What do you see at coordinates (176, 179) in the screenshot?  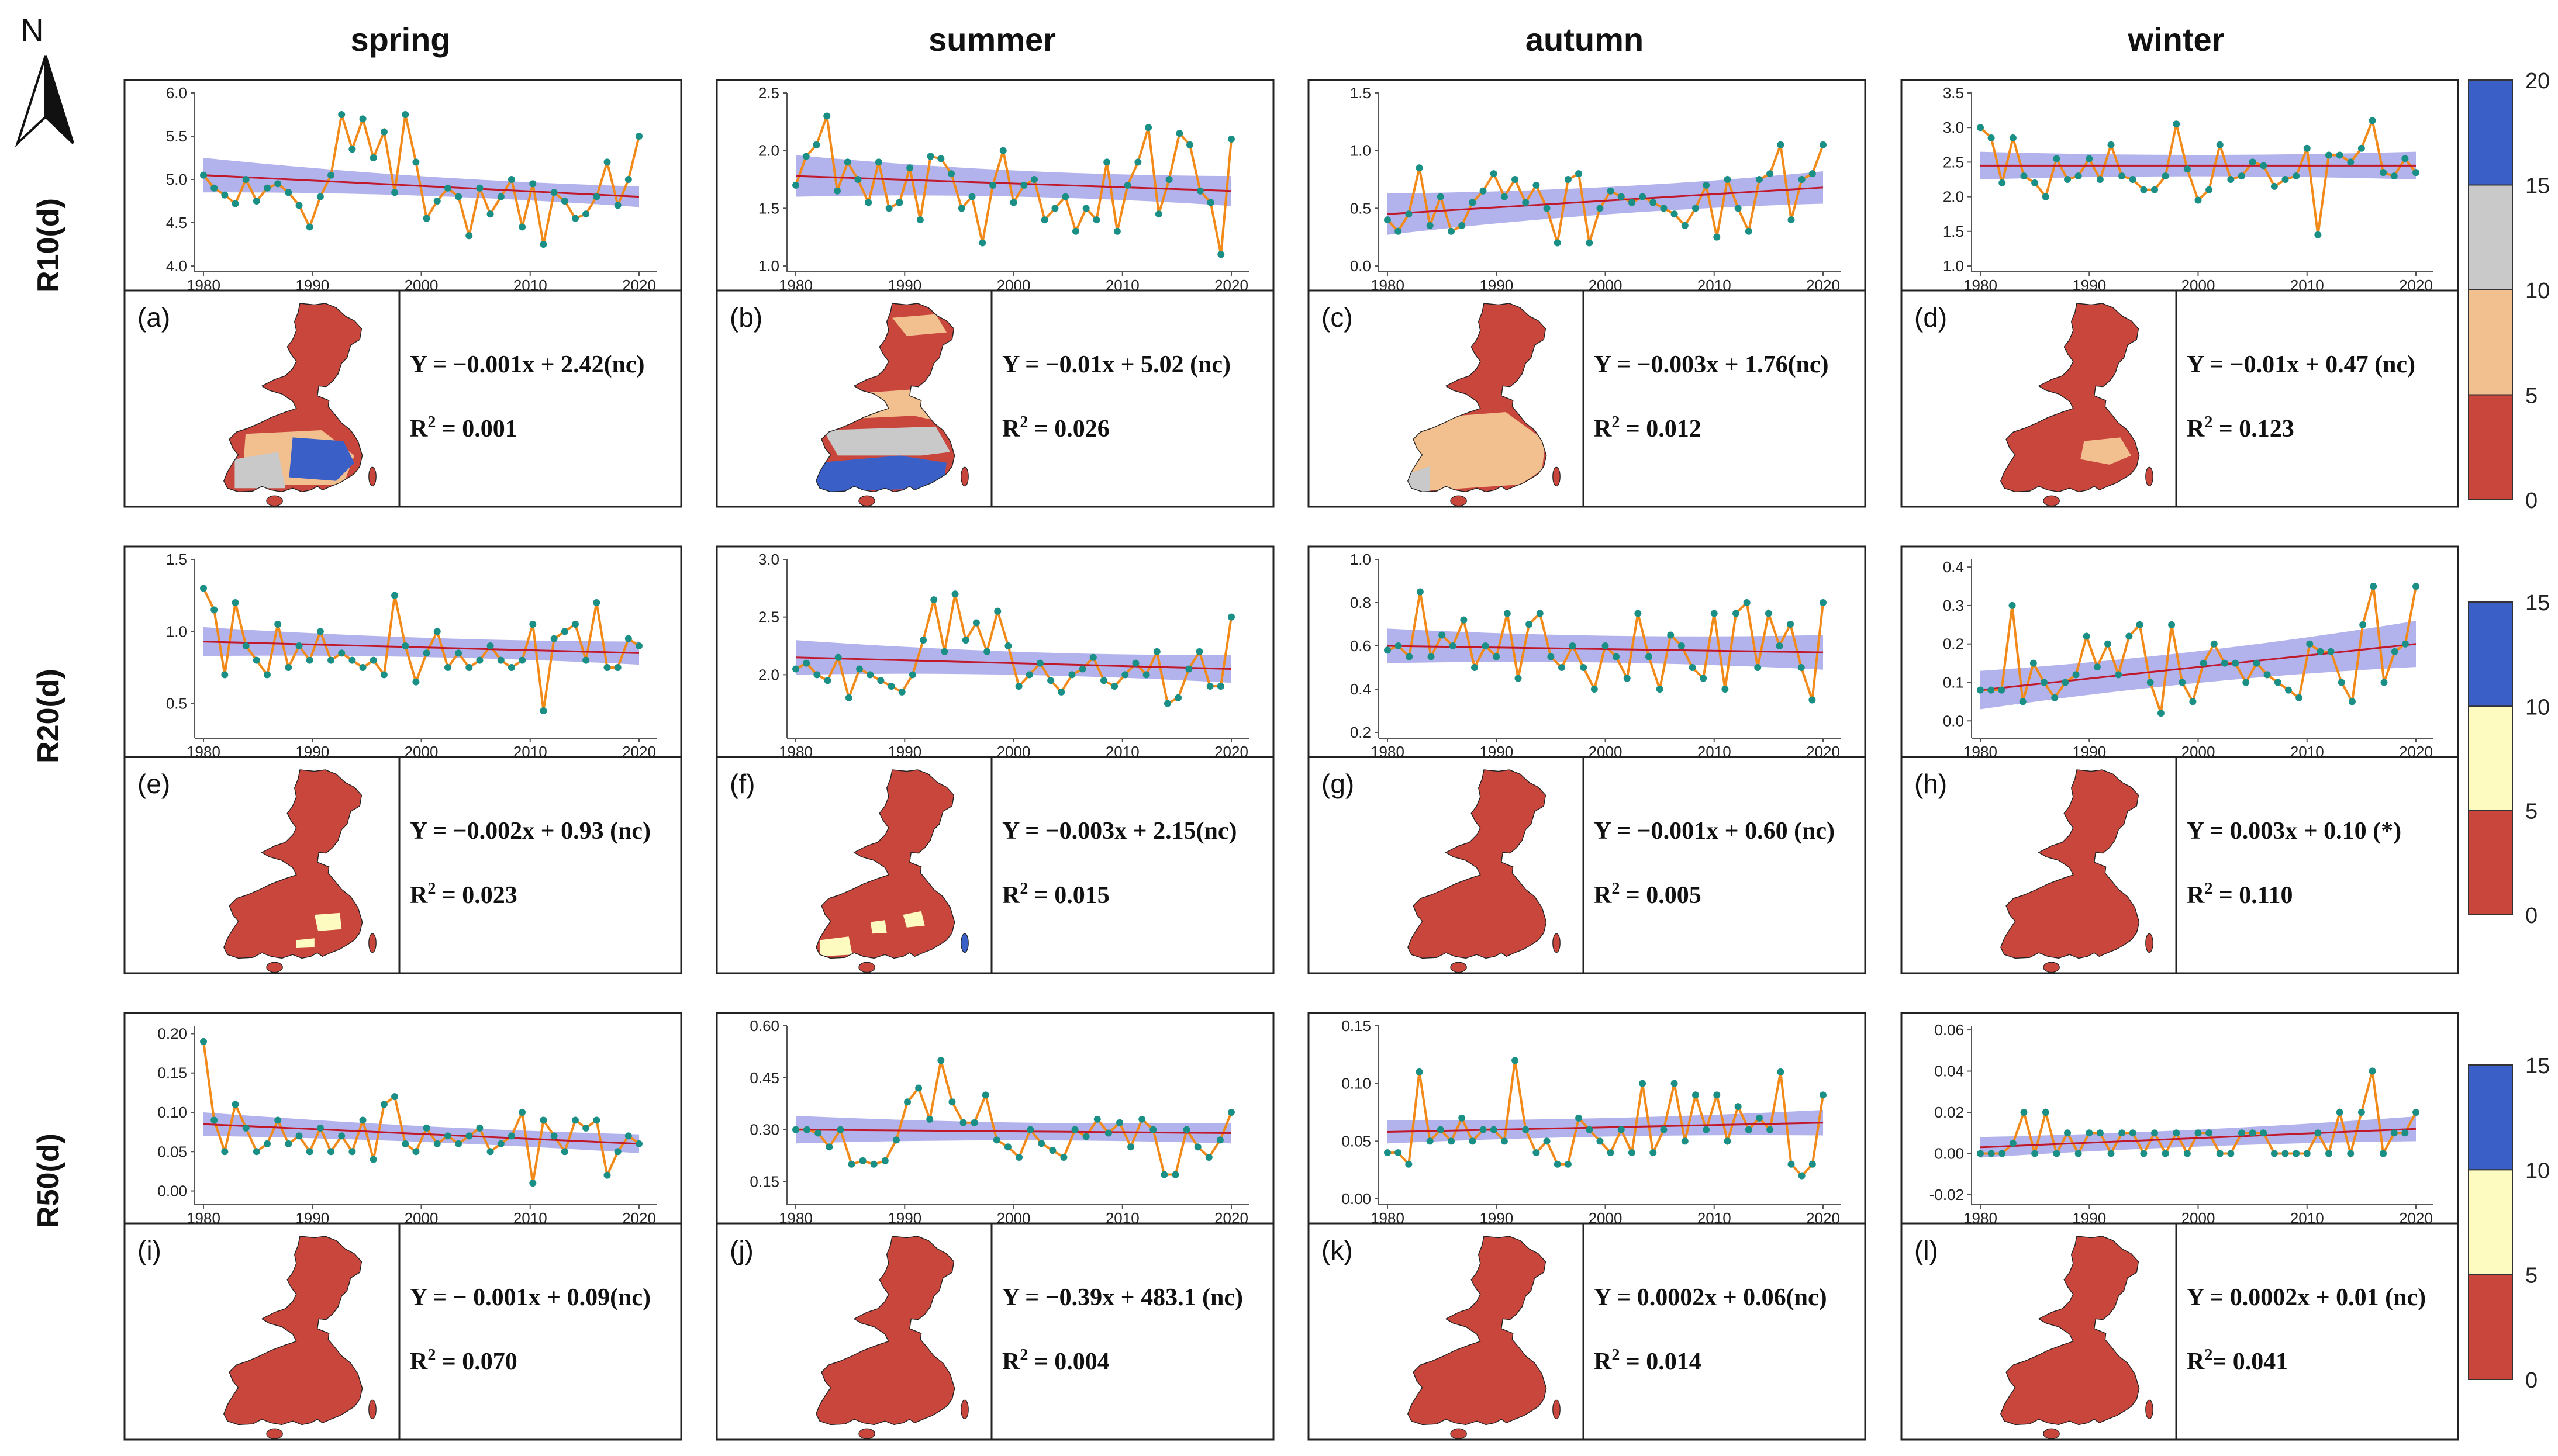 I see `y-tick-label: 5.0` at bounding box center [176, 179].